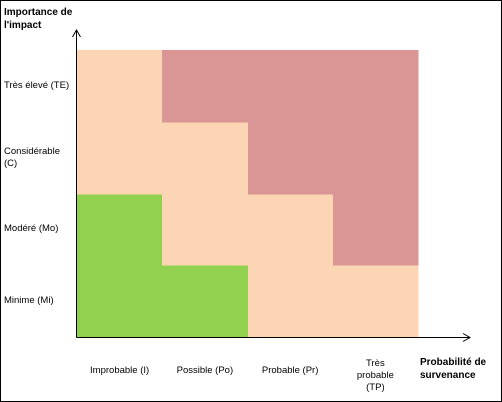  I want to click on y-tick-label: Très élevé (TE), so click(37, 85).